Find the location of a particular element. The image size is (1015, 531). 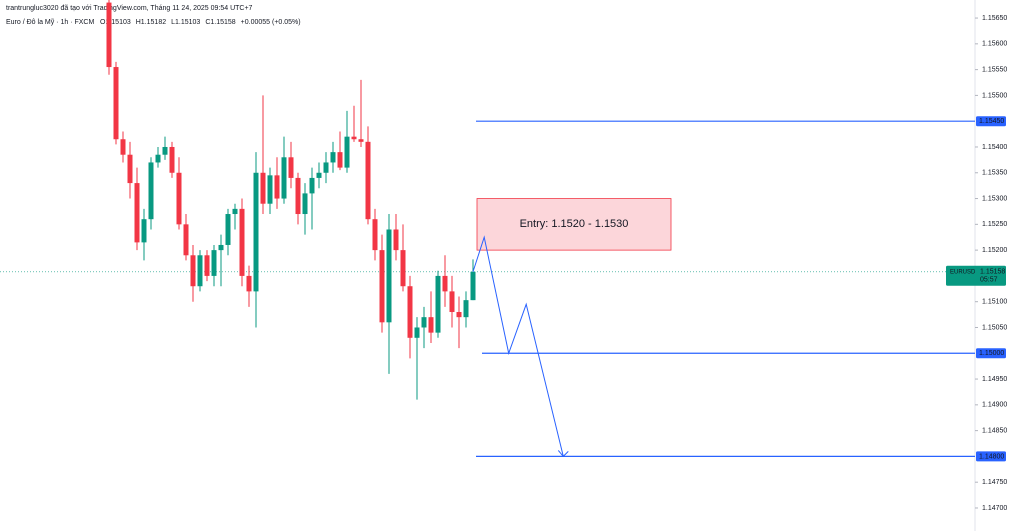

projection-path is located at coordinates (518, 346).